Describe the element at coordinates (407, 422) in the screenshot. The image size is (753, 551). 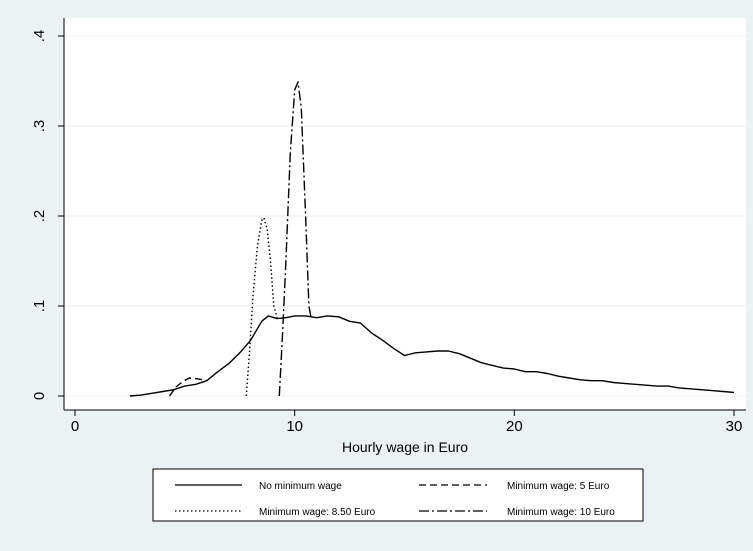
I see `x-ticks: 0 10 20 30` at that location.